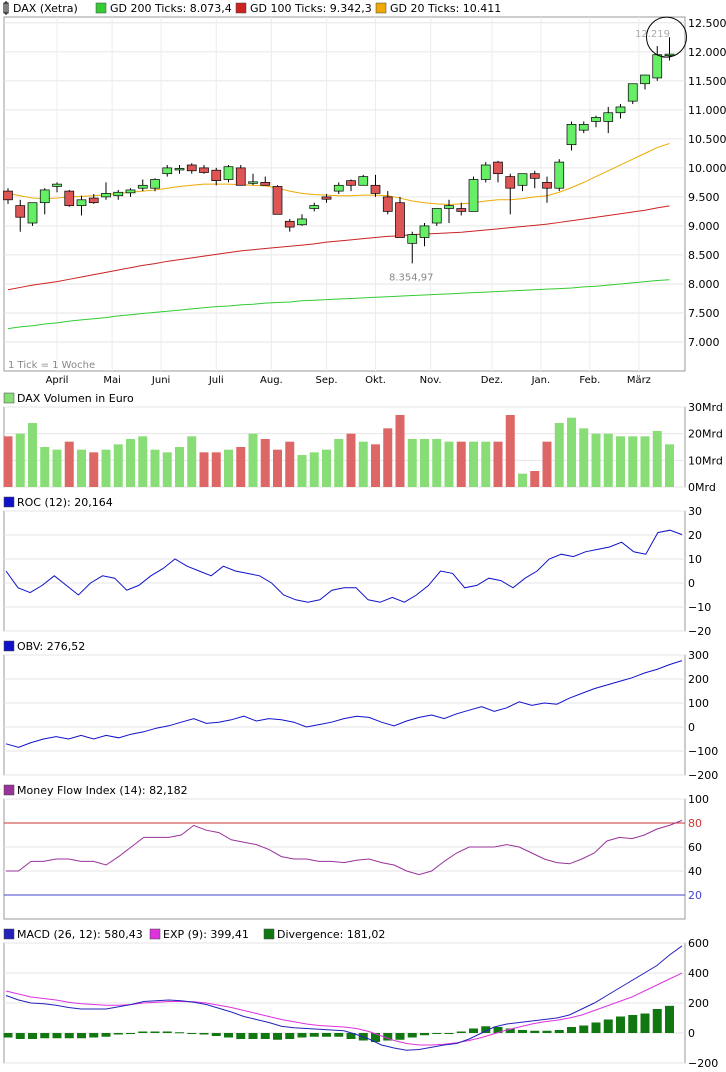  What do you see at coordinates (695, 895) in the screenshot?
I see `mfi-tick-label: 20` at bounding box center [695, 895].